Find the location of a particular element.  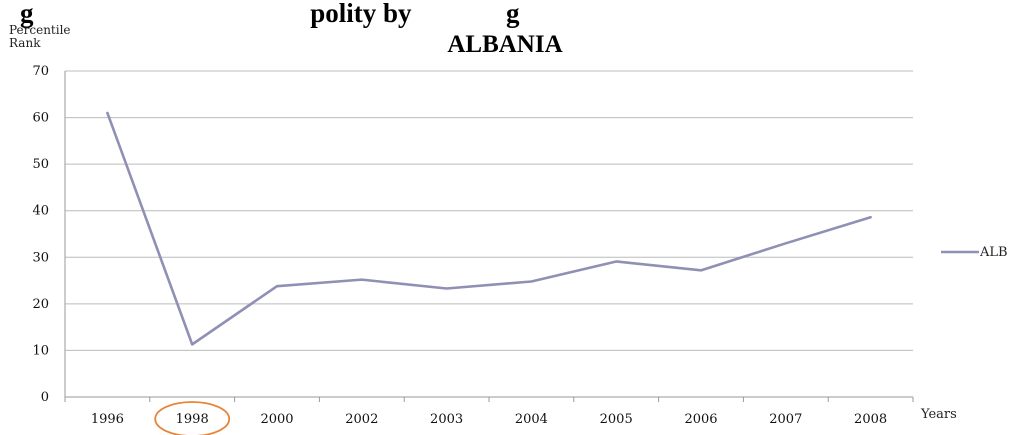

y-tick-label: 30 is located at coordinates (40, 257).